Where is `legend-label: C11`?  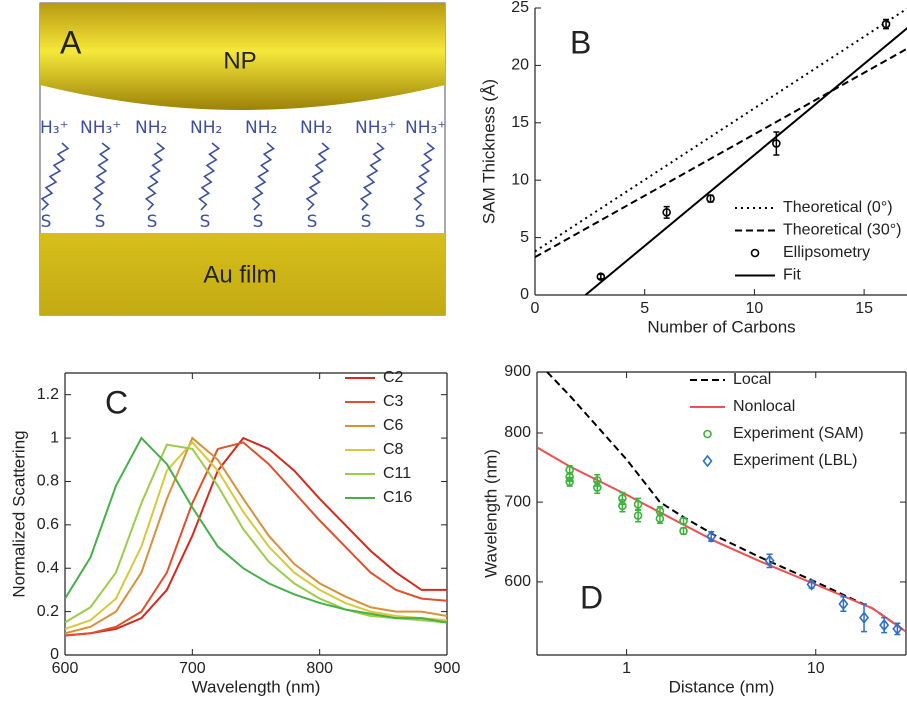
legend-label: C11 is located at coordinates (397, 473).